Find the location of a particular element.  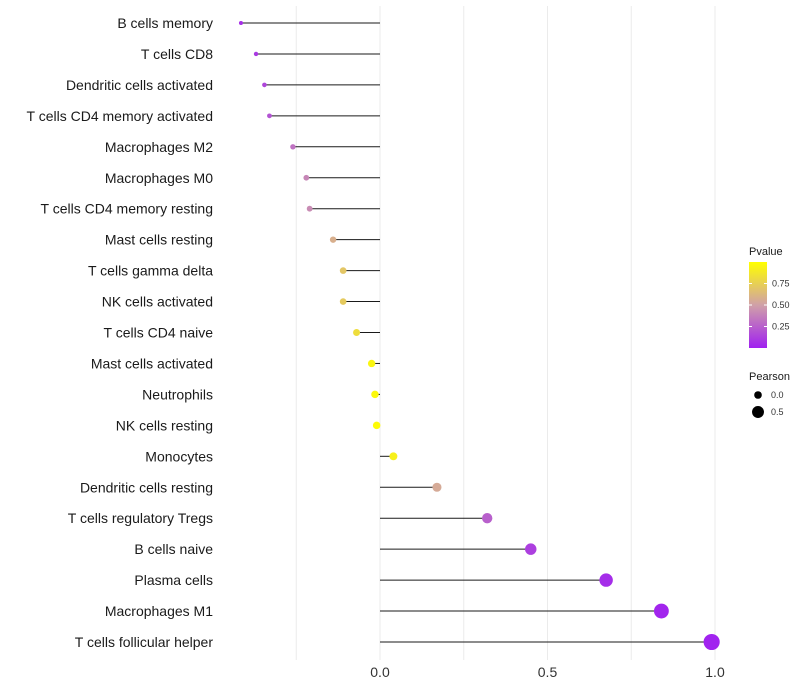

category-label: T cells gamma delta is located at coordinates (150, 271).